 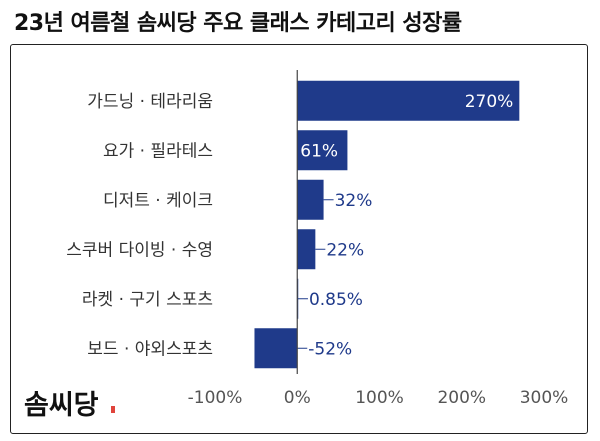 What do you see at coordinates (113, 409) in the screenshot?
I see `logo-accent` at bounding box center [113, 409].